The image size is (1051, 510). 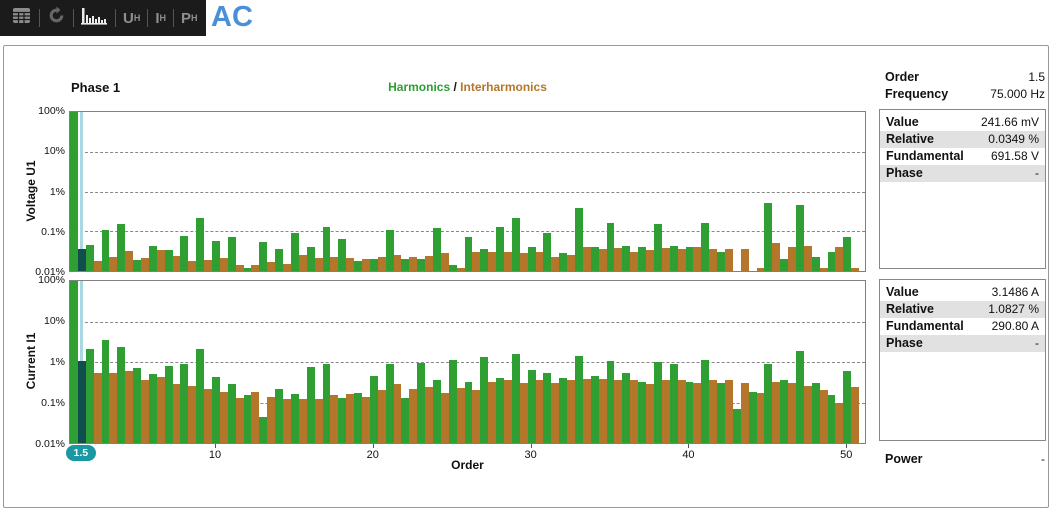 What do you see at coordinates (80, 453) in the screenshot?
I see `selected-order-badge: 1.5` at bounding box center [80, 453].